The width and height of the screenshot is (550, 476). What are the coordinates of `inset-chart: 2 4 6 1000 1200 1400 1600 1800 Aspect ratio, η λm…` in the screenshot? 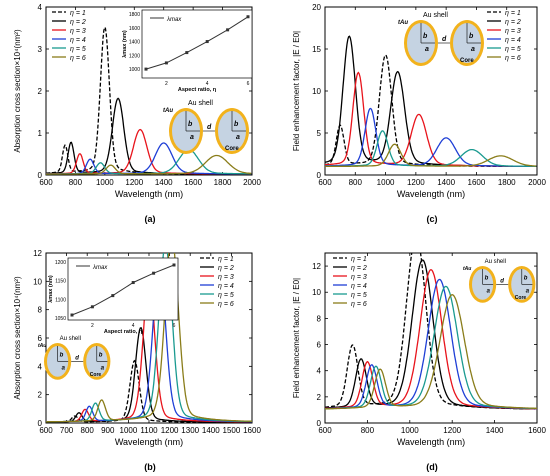 It's located at (187, 51).